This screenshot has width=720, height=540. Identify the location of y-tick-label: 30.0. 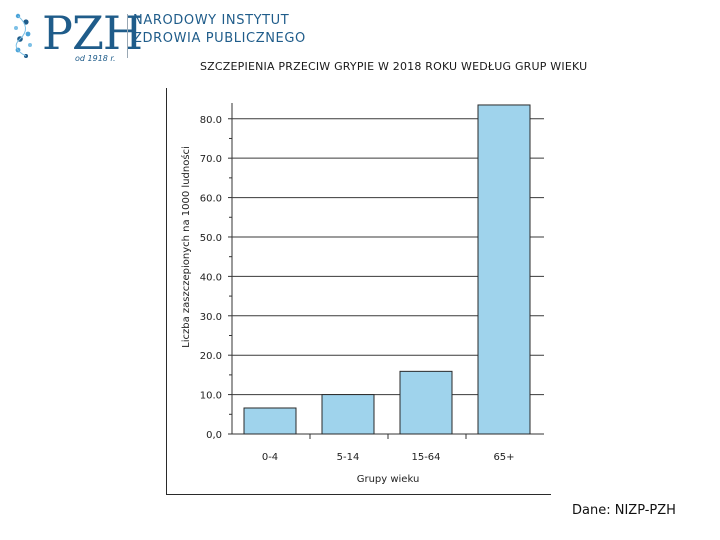
(211, 317).